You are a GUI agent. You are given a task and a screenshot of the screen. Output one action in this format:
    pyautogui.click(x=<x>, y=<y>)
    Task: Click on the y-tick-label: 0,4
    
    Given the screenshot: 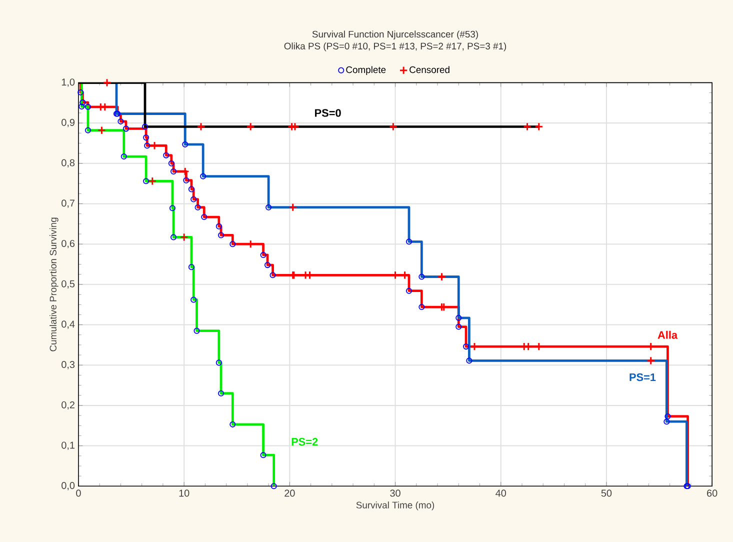 What is the action you would take?
    pyautogui.click(x=68, y=324)
    